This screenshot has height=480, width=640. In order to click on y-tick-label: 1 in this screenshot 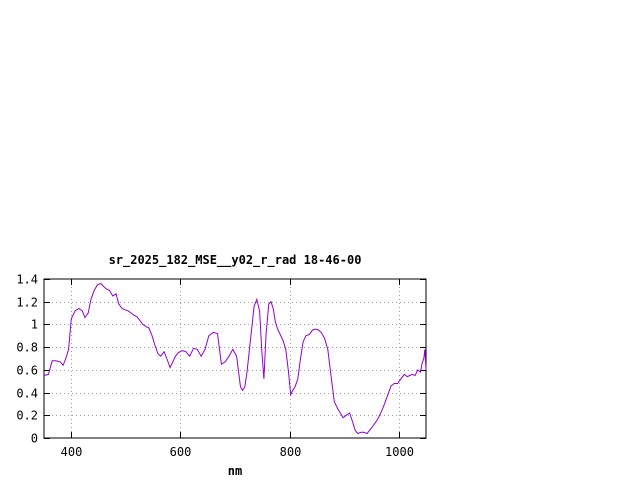, I will do `click(34, 325)`.